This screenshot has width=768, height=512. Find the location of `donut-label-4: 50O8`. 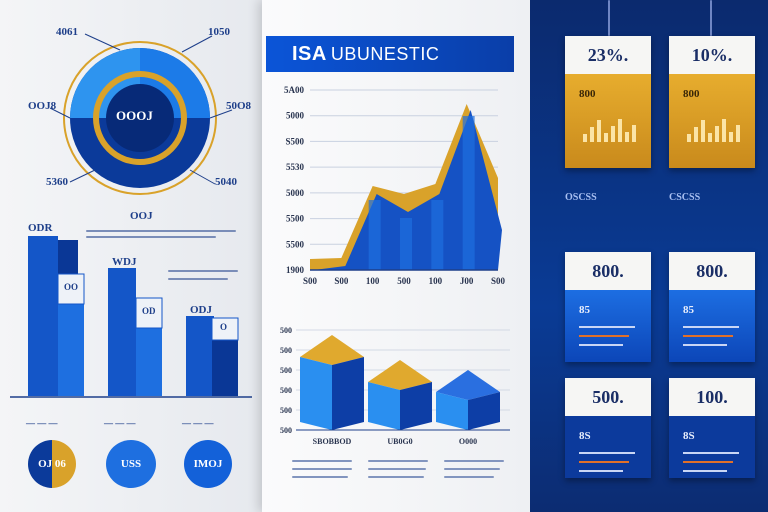

donut-label-4: 50O8 is located at coordinates (239, 106).